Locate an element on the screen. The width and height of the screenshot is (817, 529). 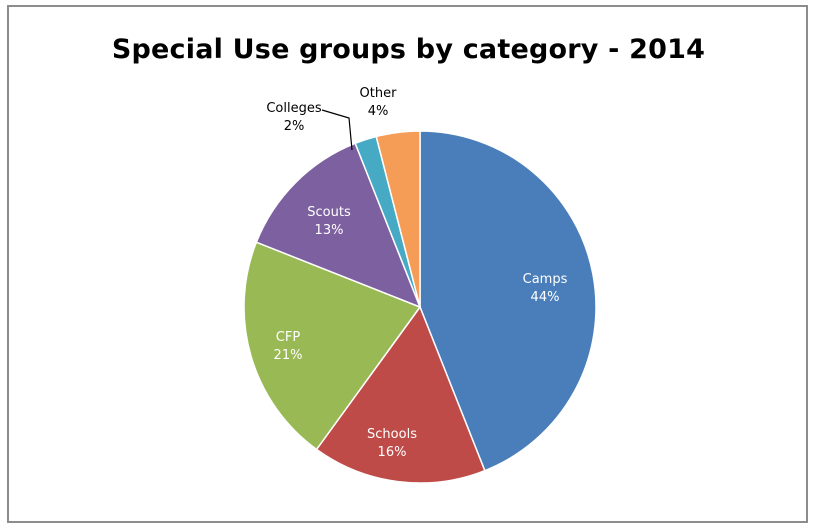
slice-label-other: Other 4% is located at coordinates (379, 102).